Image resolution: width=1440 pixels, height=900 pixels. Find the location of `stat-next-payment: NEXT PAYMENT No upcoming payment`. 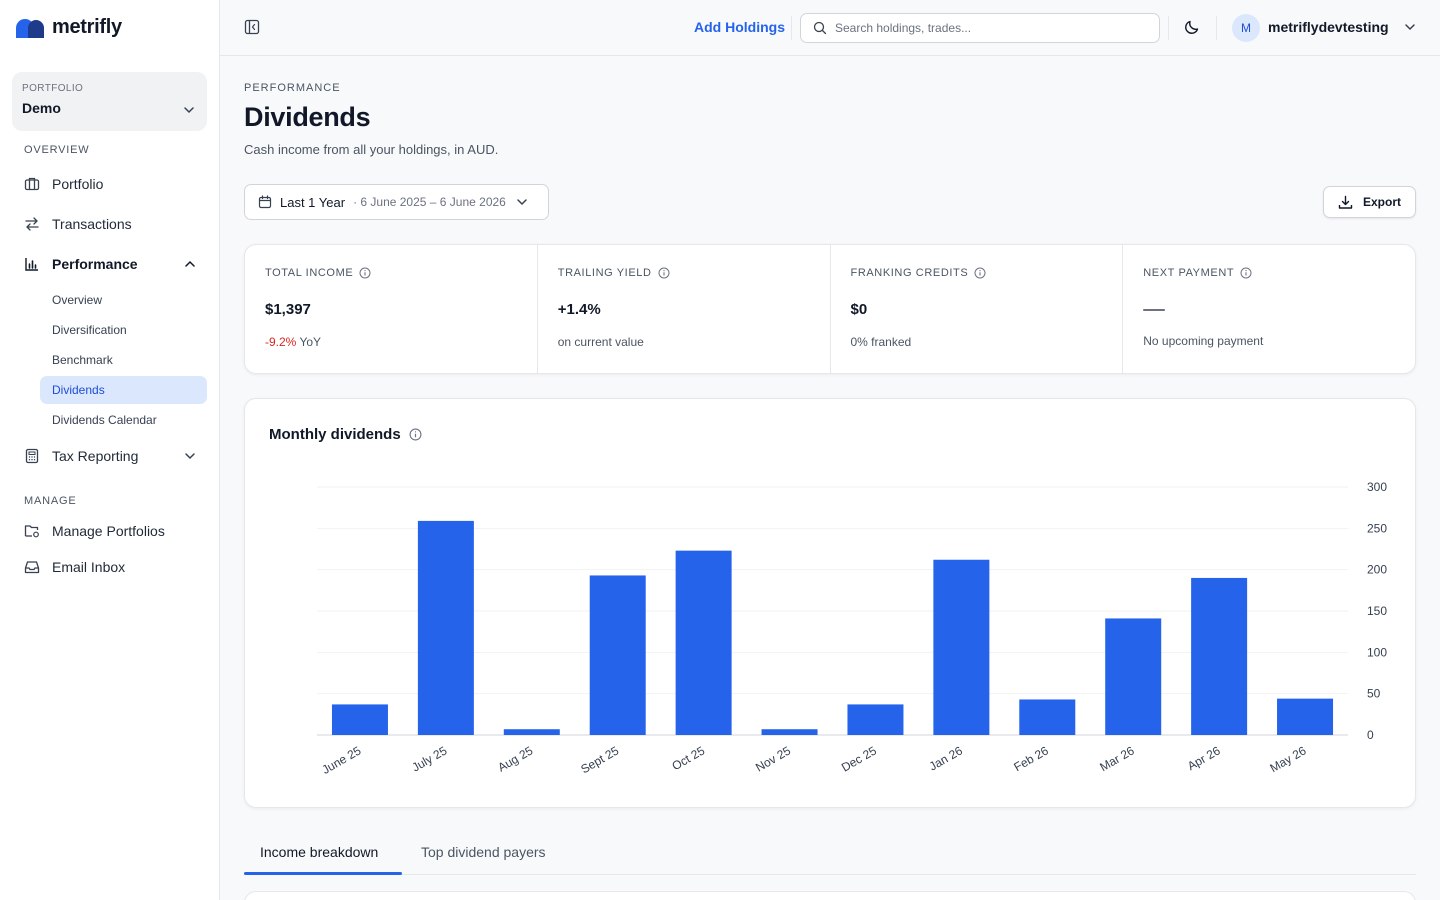

stat-next-payment: NEXT PAYMENT No upcoming payment is located at coordinates (1269, 309).